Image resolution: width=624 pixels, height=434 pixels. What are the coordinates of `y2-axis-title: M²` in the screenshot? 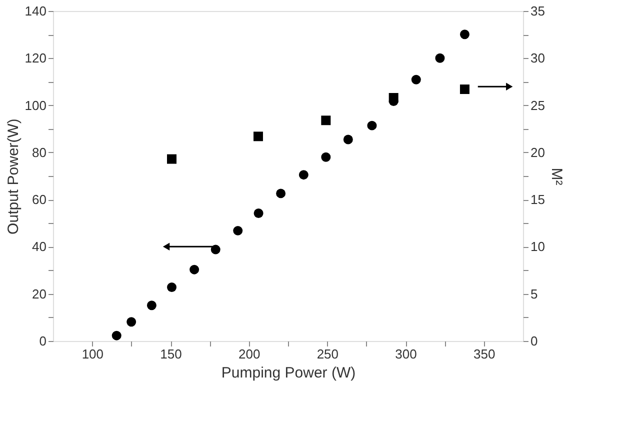 It's located at (556, 177).